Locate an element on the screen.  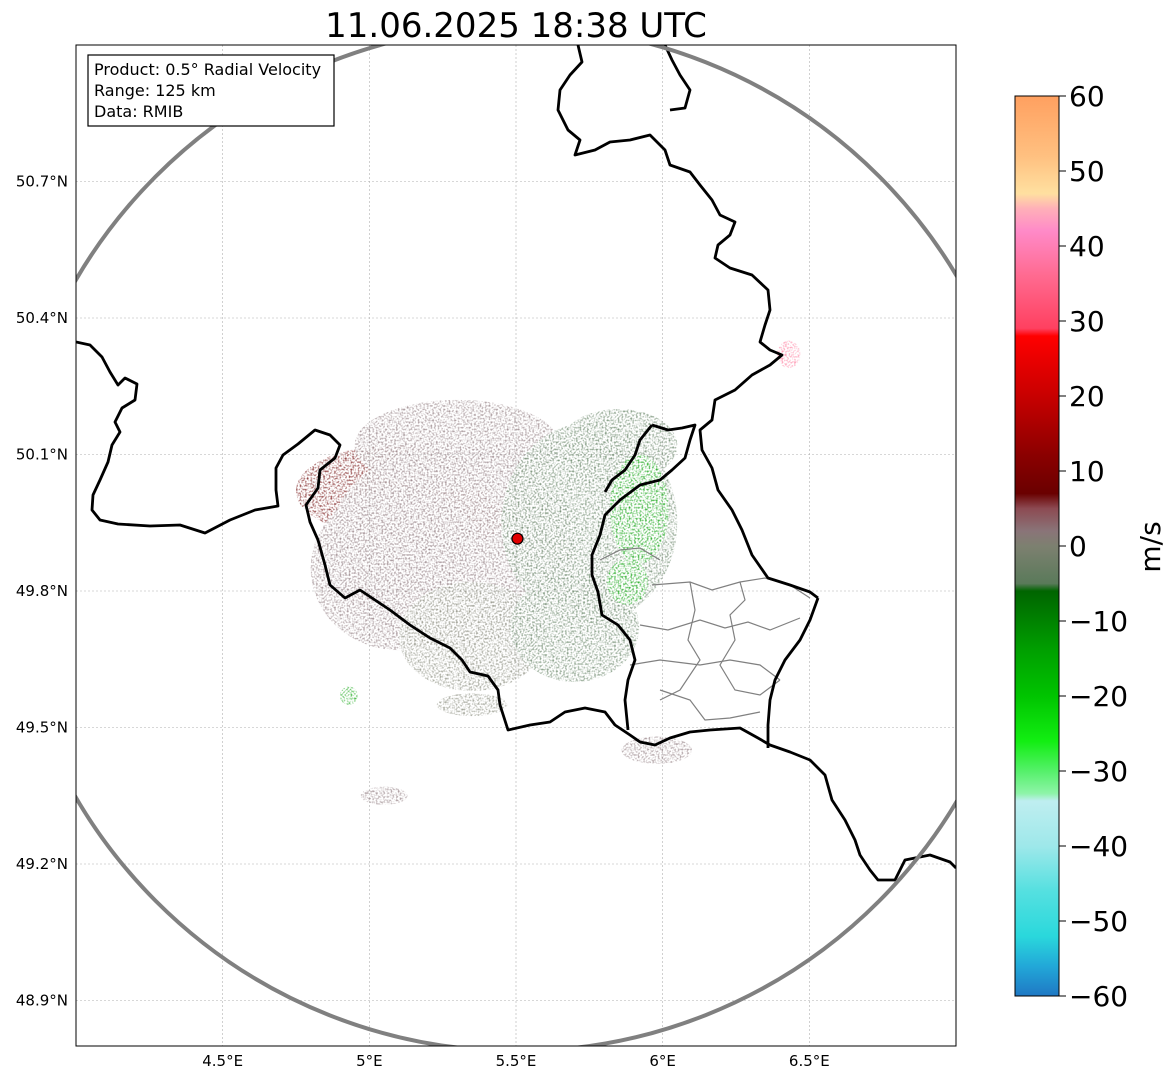
y-tick-label: 49.8°N is located at coordinates (42, 591).